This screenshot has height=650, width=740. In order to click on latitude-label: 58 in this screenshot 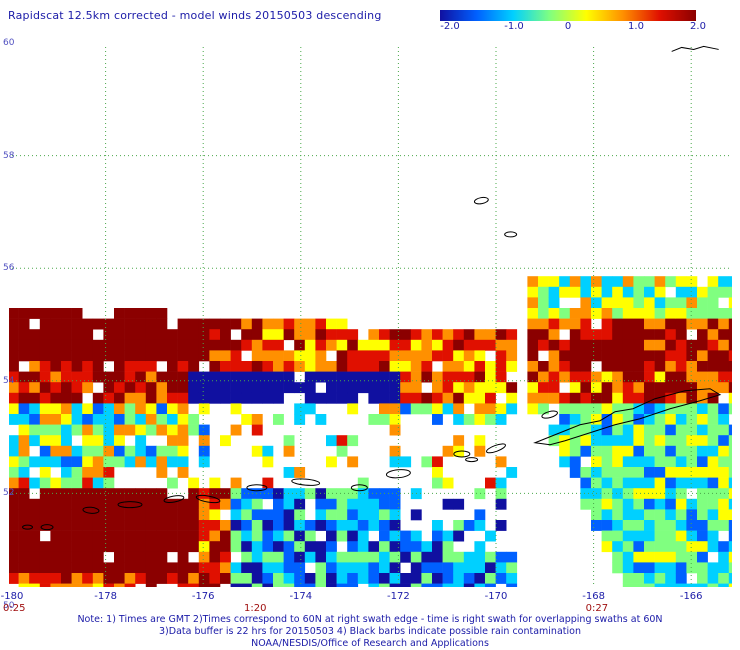, I will do `click(9, 155)`.